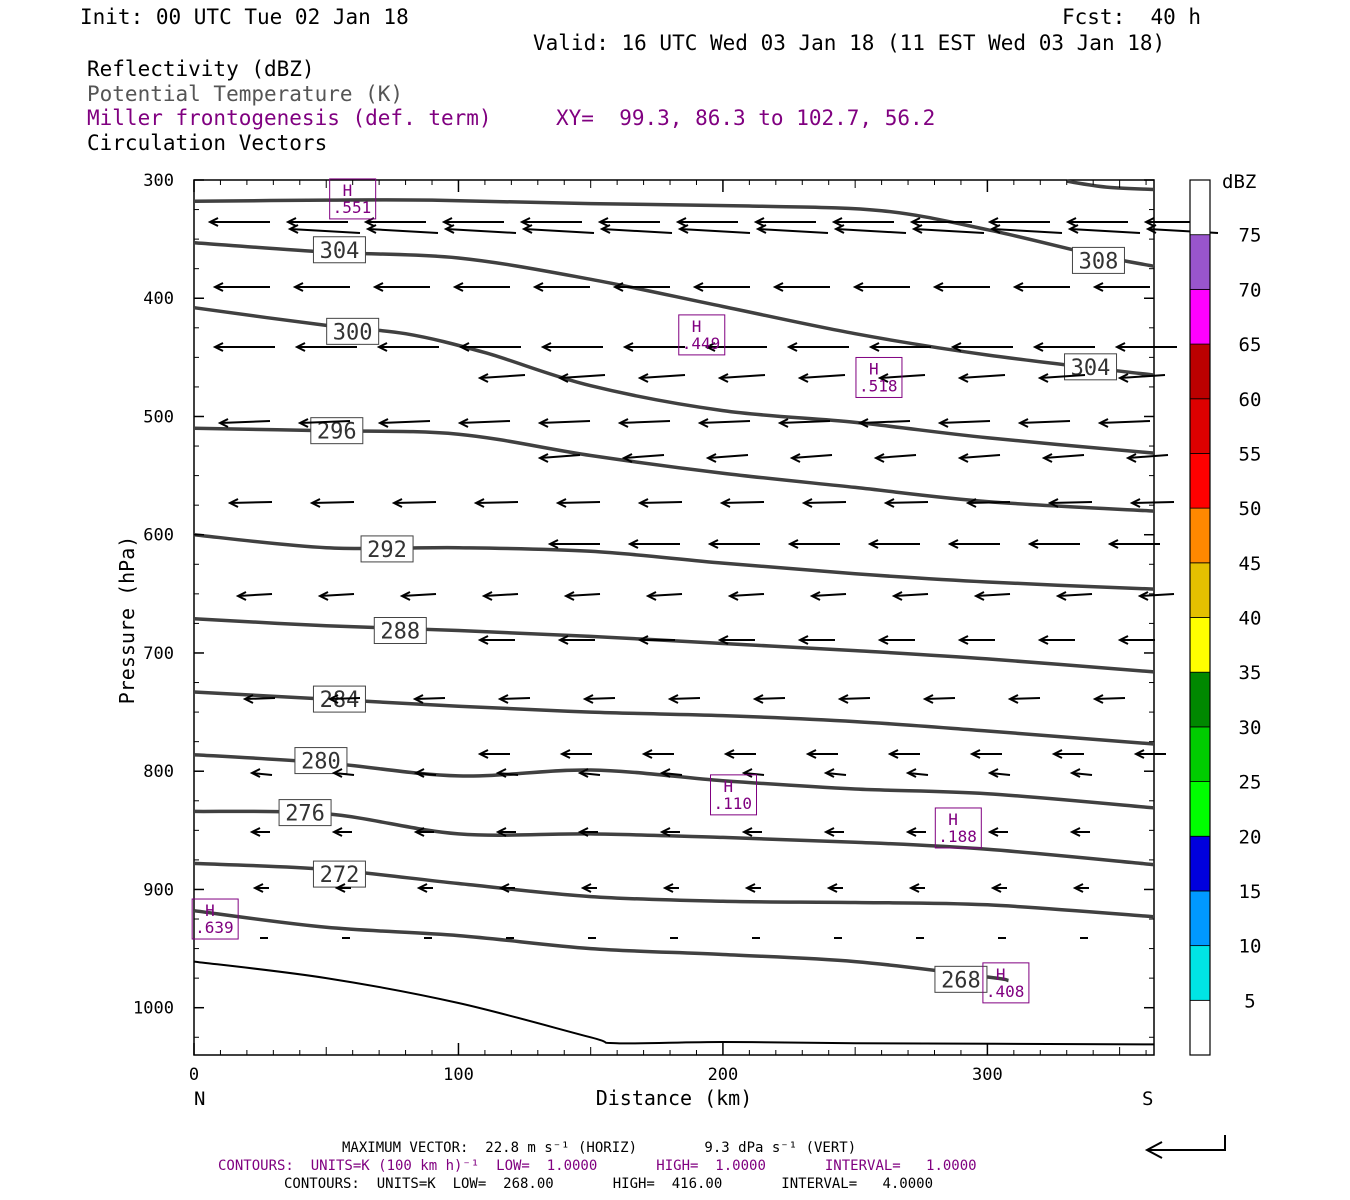 The image size is (1350, 1200). What do you see at coordinates (153, 1009) in the screenshot?
I see `y-tick-label: 1000` at bounding box center [153, 1009].